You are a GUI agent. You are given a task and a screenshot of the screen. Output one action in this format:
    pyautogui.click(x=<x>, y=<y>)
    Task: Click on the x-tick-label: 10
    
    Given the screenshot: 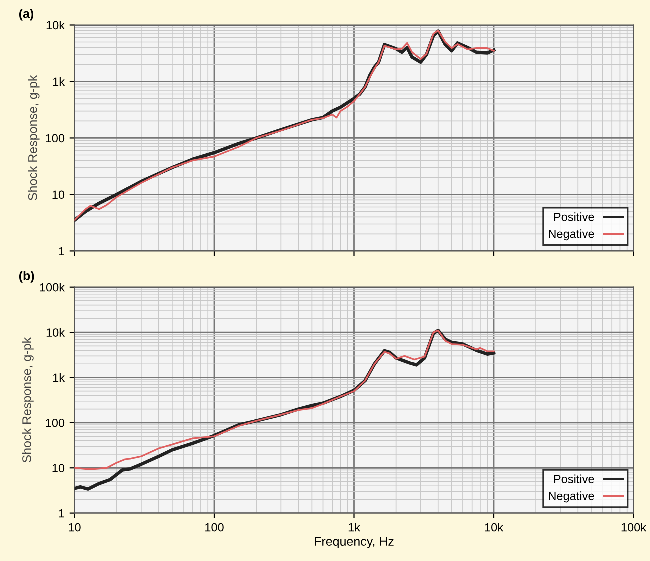 What is the action you would take?
    pyautogui.click(x=75, y=527)
    